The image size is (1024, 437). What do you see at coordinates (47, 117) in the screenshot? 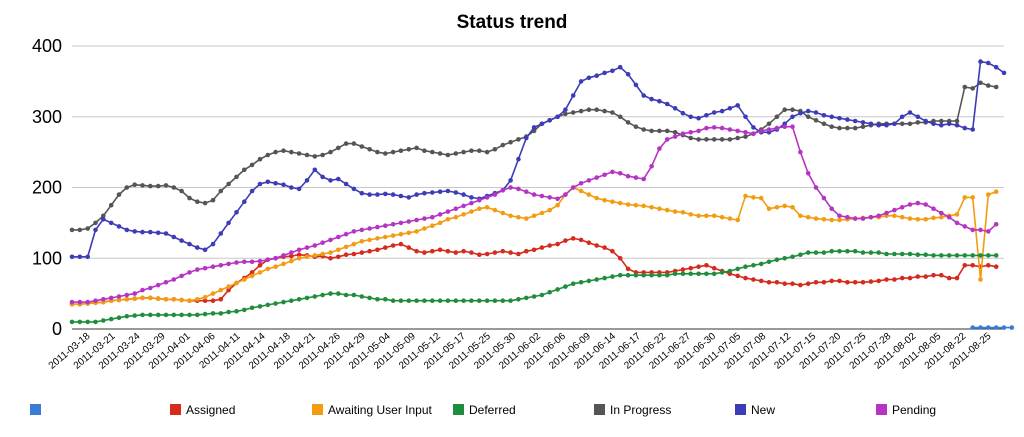
I see `y-tick-label: 300` at bounding box center [47, 117].